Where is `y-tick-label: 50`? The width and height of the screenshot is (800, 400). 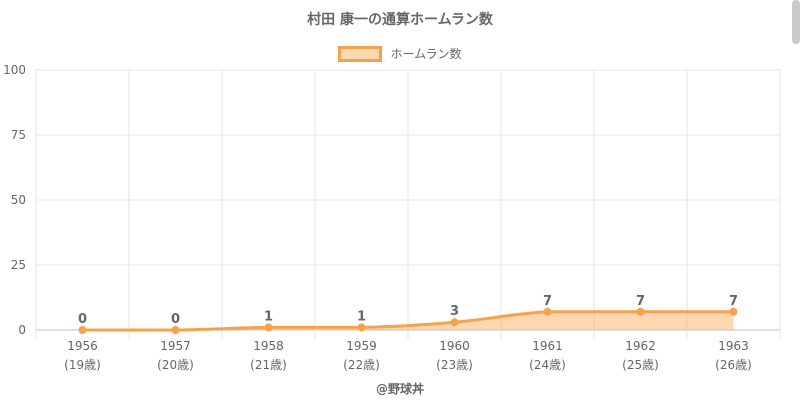 y-tick-label: 50 is located at coordinates (18, 200).